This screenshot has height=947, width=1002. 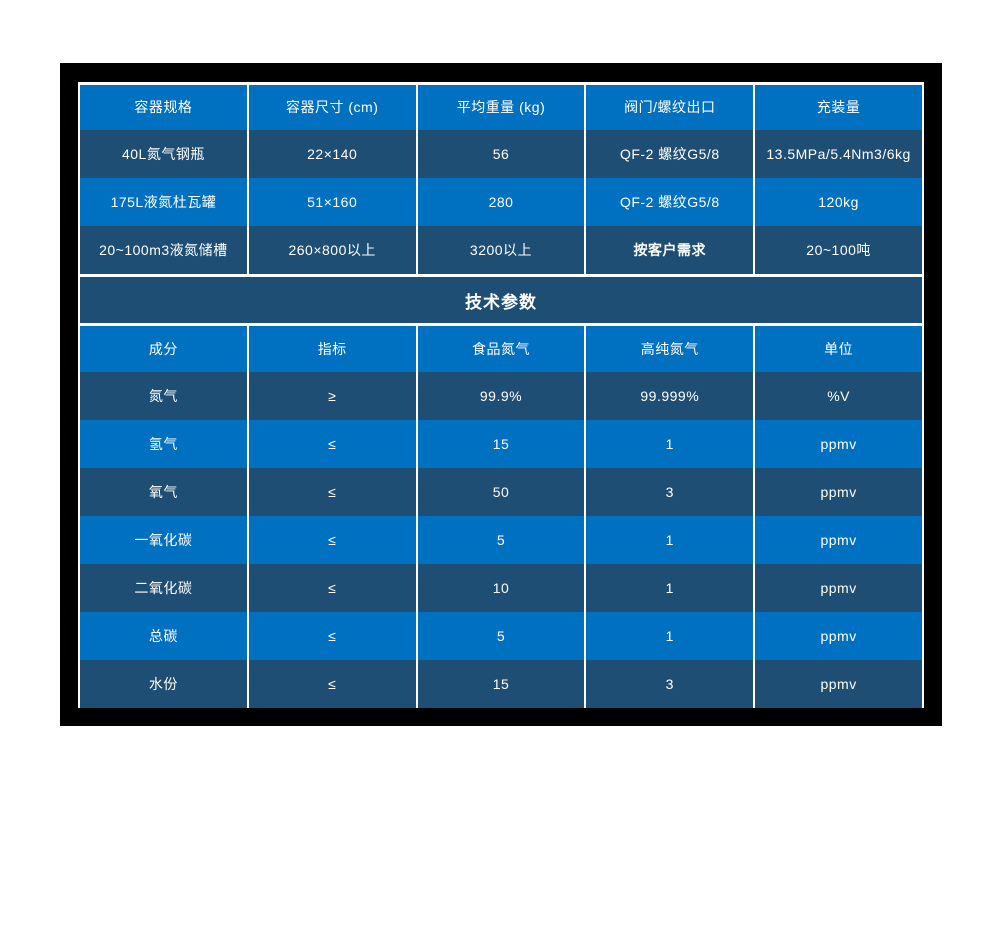 I want to click on table-row: 20~100m3液氮储槽 260×800以上 3200以上 按客户需求 20~100吨, so click(x=501, y=250).